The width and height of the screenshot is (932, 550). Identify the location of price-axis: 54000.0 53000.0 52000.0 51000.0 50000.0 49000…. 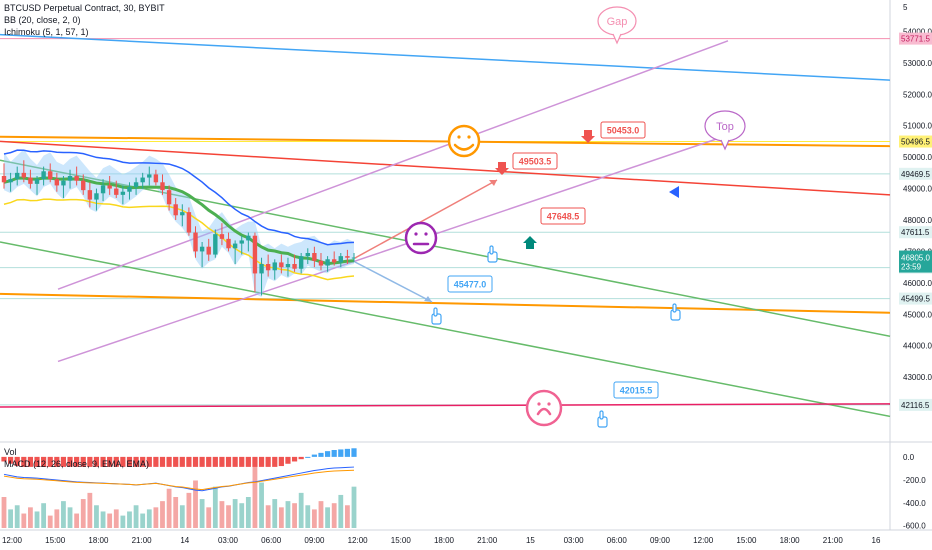
(915, 207).